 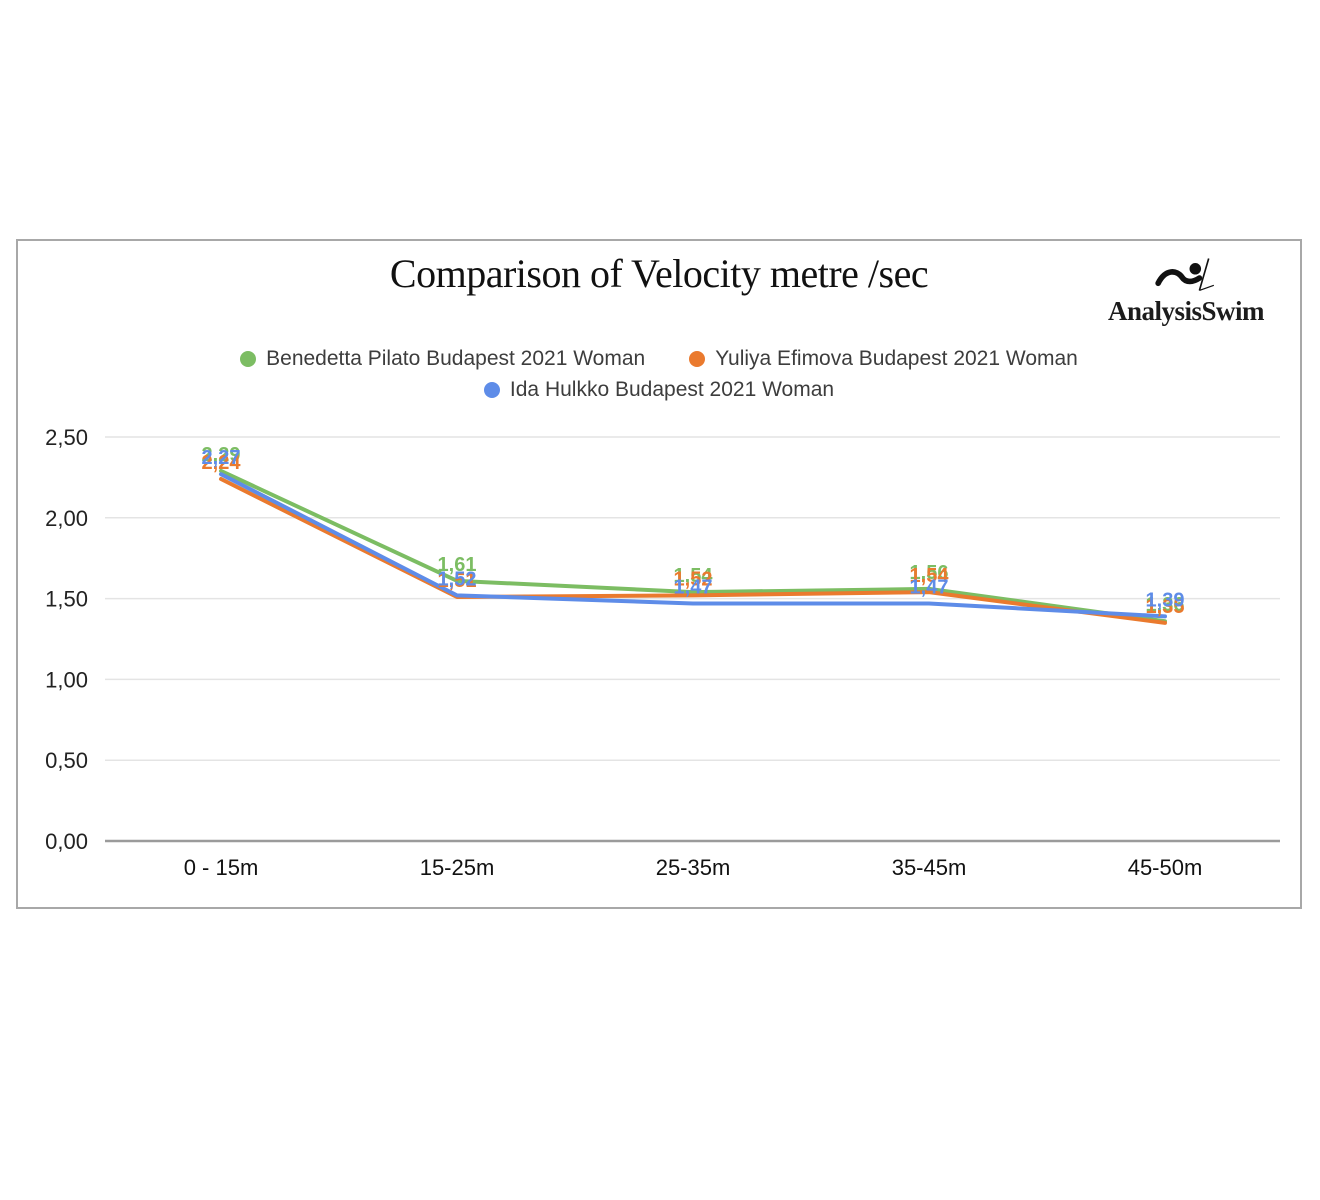 I want to click on swimmer-icon, so click(x=1186, y=279).